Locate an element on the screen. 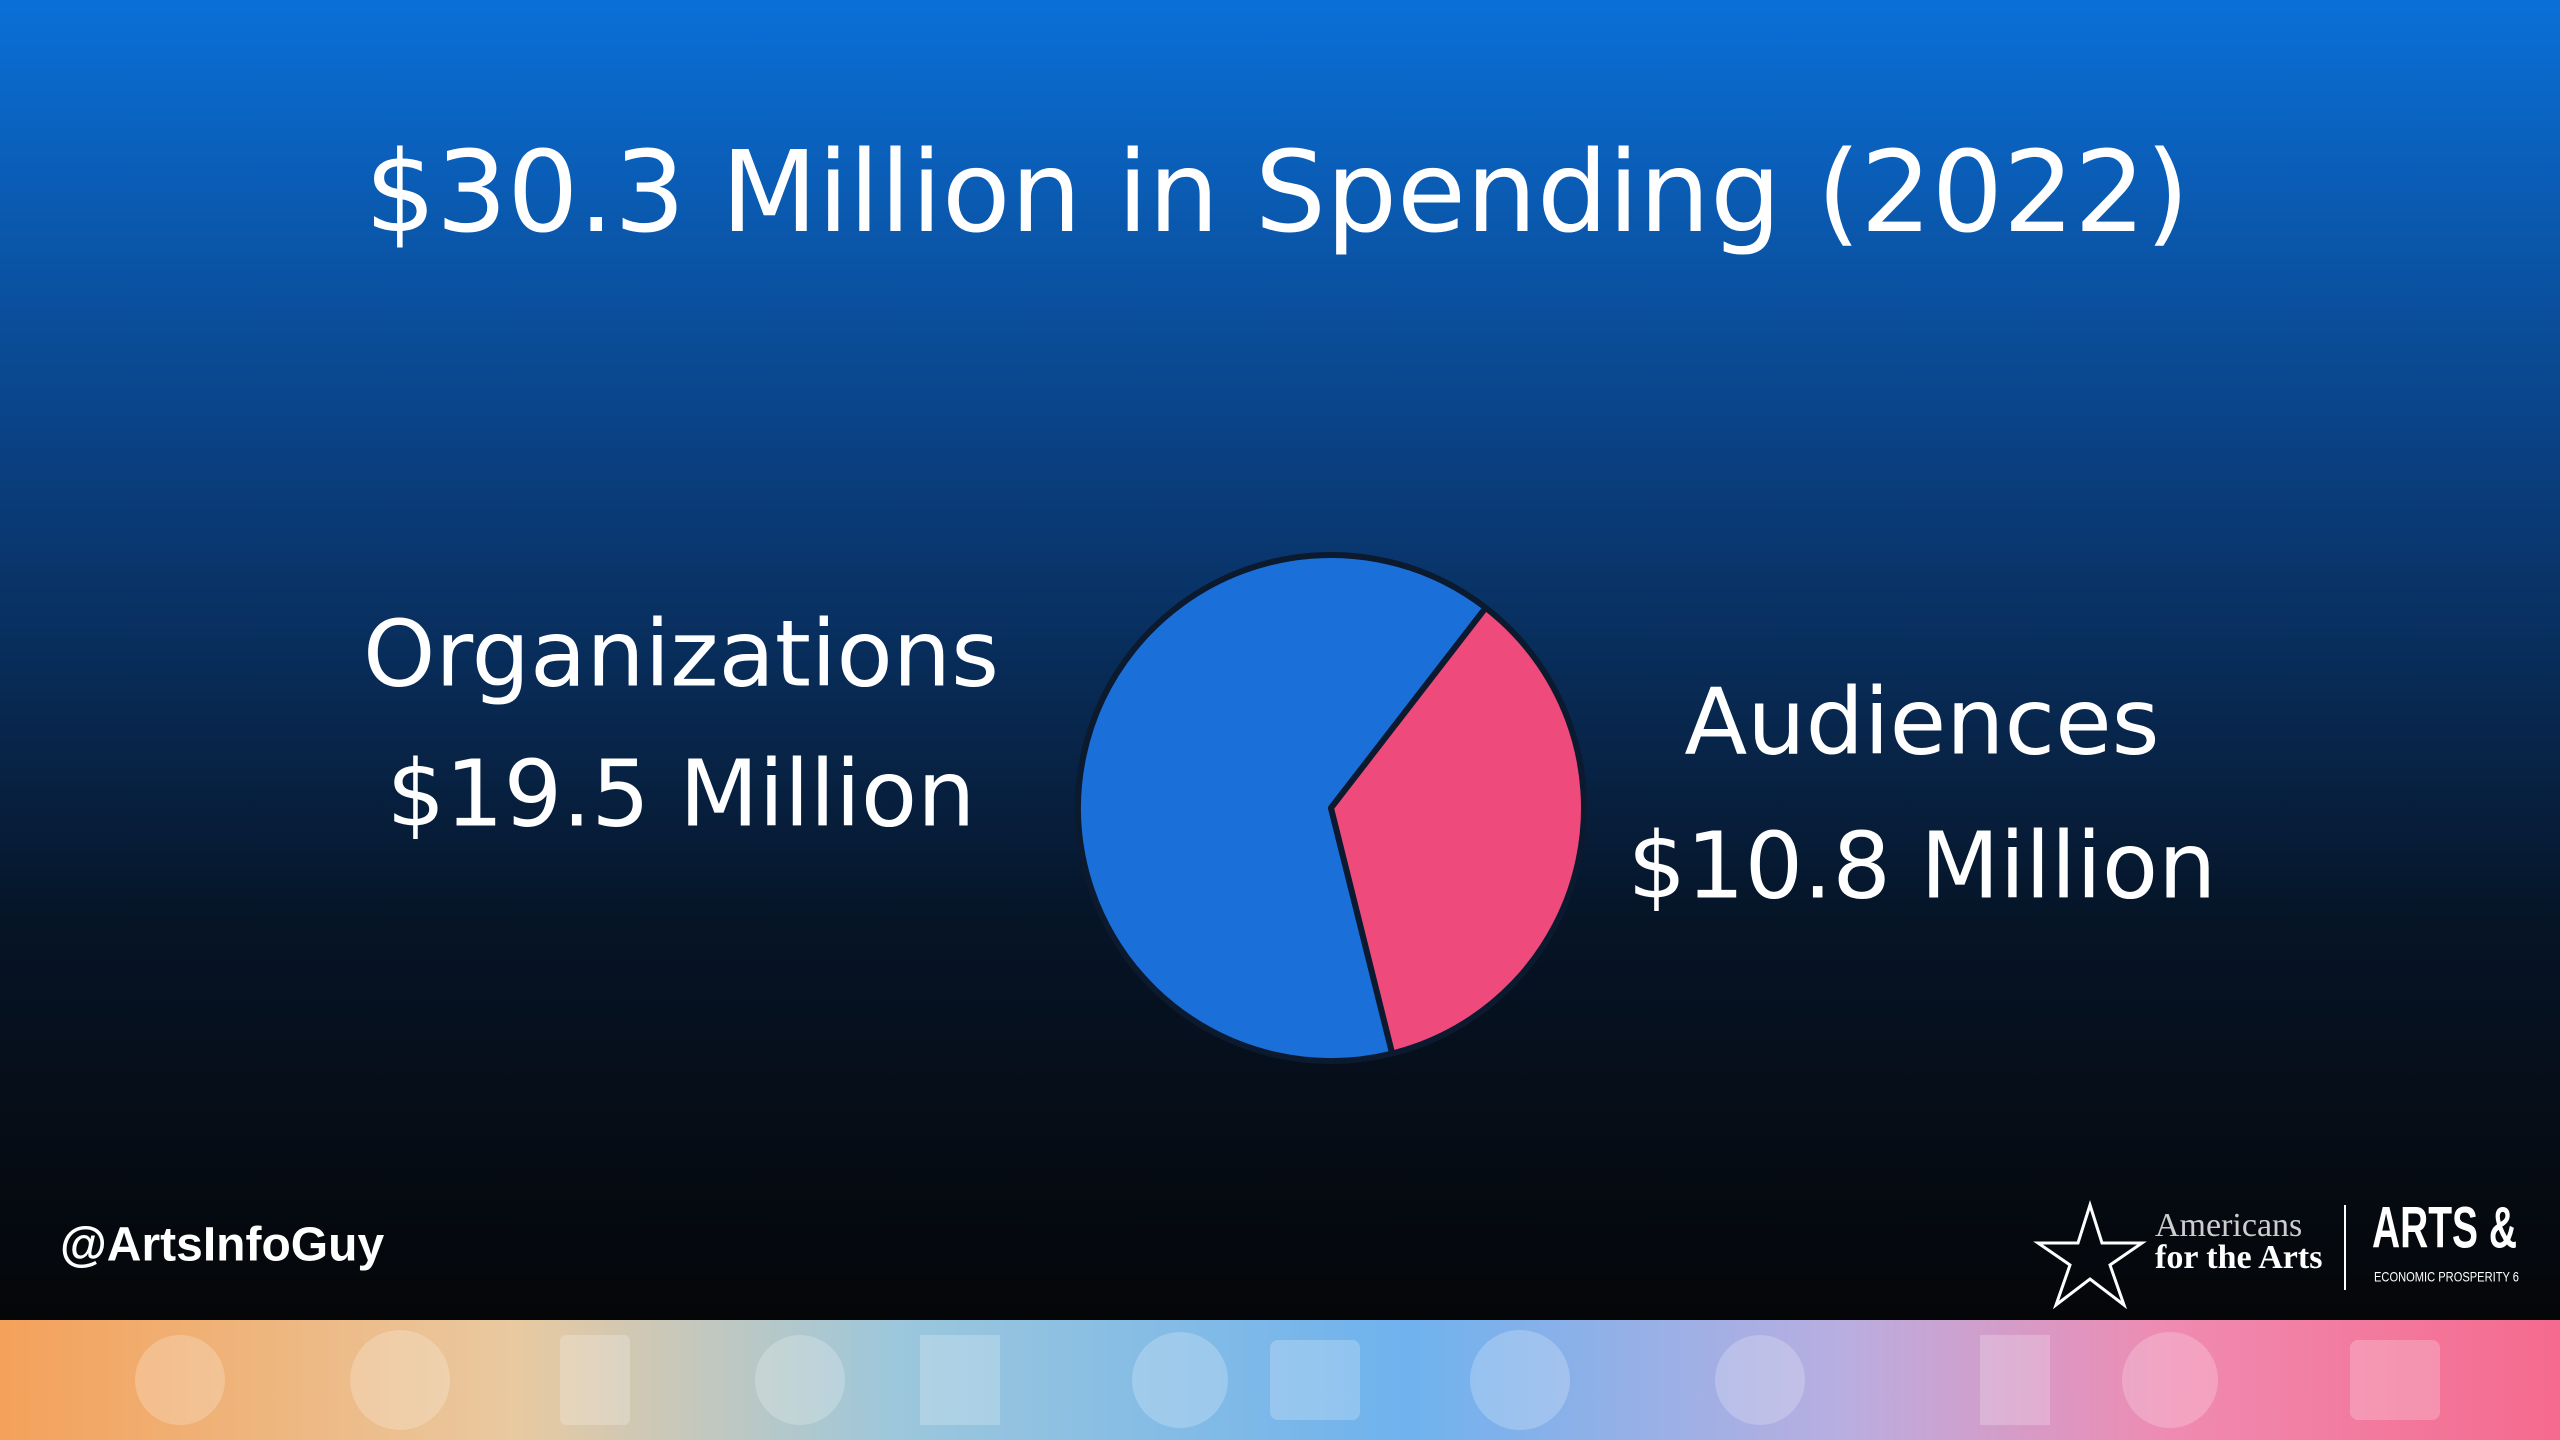  logo-star is located at coordinates (2090, 1255).